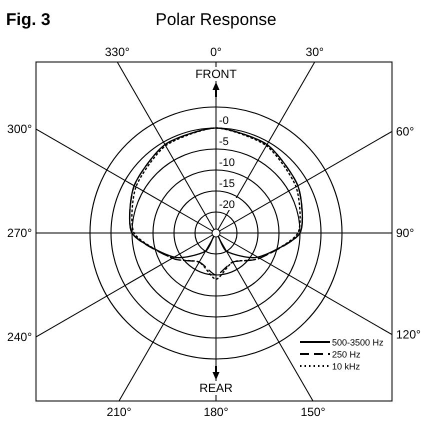  What do you see at coordinates (227, 163) in the screenshot?
I see `y-tick-label: -10` at bounding box center [227, 163].